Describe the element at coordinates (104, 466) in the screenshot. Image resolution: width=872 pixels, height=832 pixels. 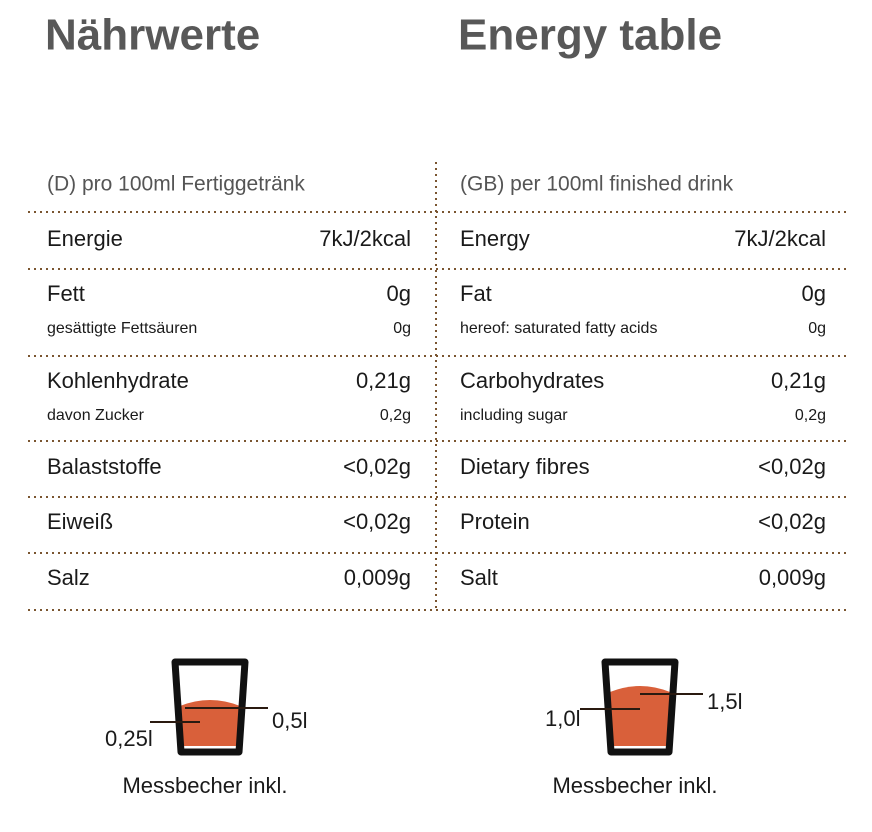
I see `nutrient-name: Balaststoffe` at that location.